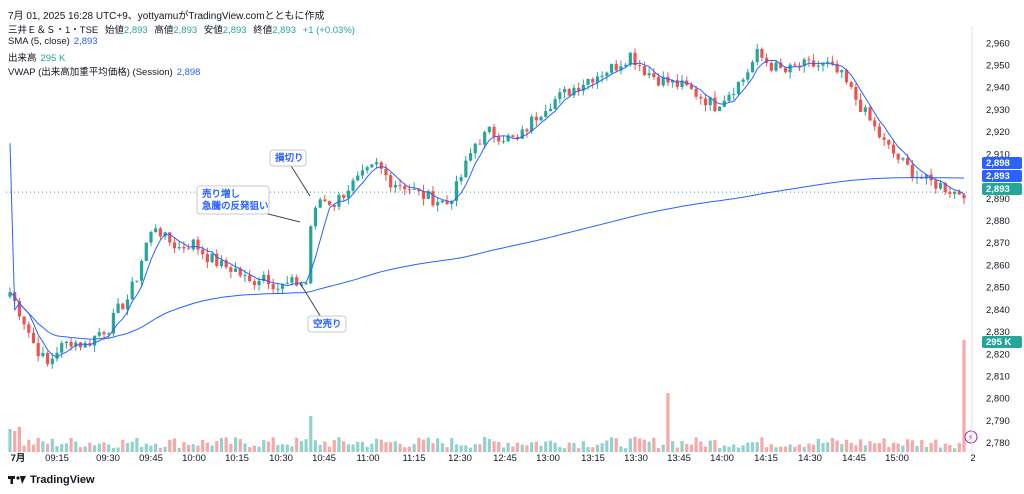  I want to click on symbol-name: 三井Ｅ＆Ｓ・1・TSE, so click(53, 30).